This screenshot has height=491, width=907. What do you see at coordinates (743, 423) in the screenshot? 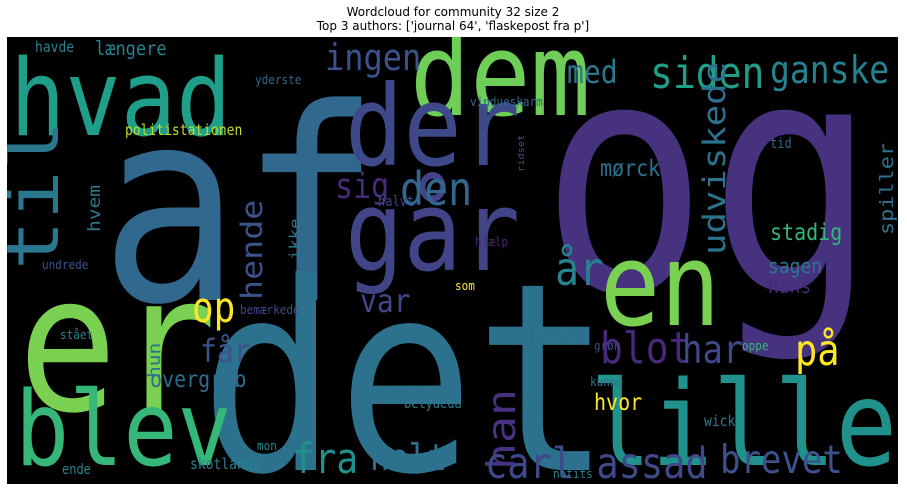
I see `word: lille` at bounding box center [743, 423].